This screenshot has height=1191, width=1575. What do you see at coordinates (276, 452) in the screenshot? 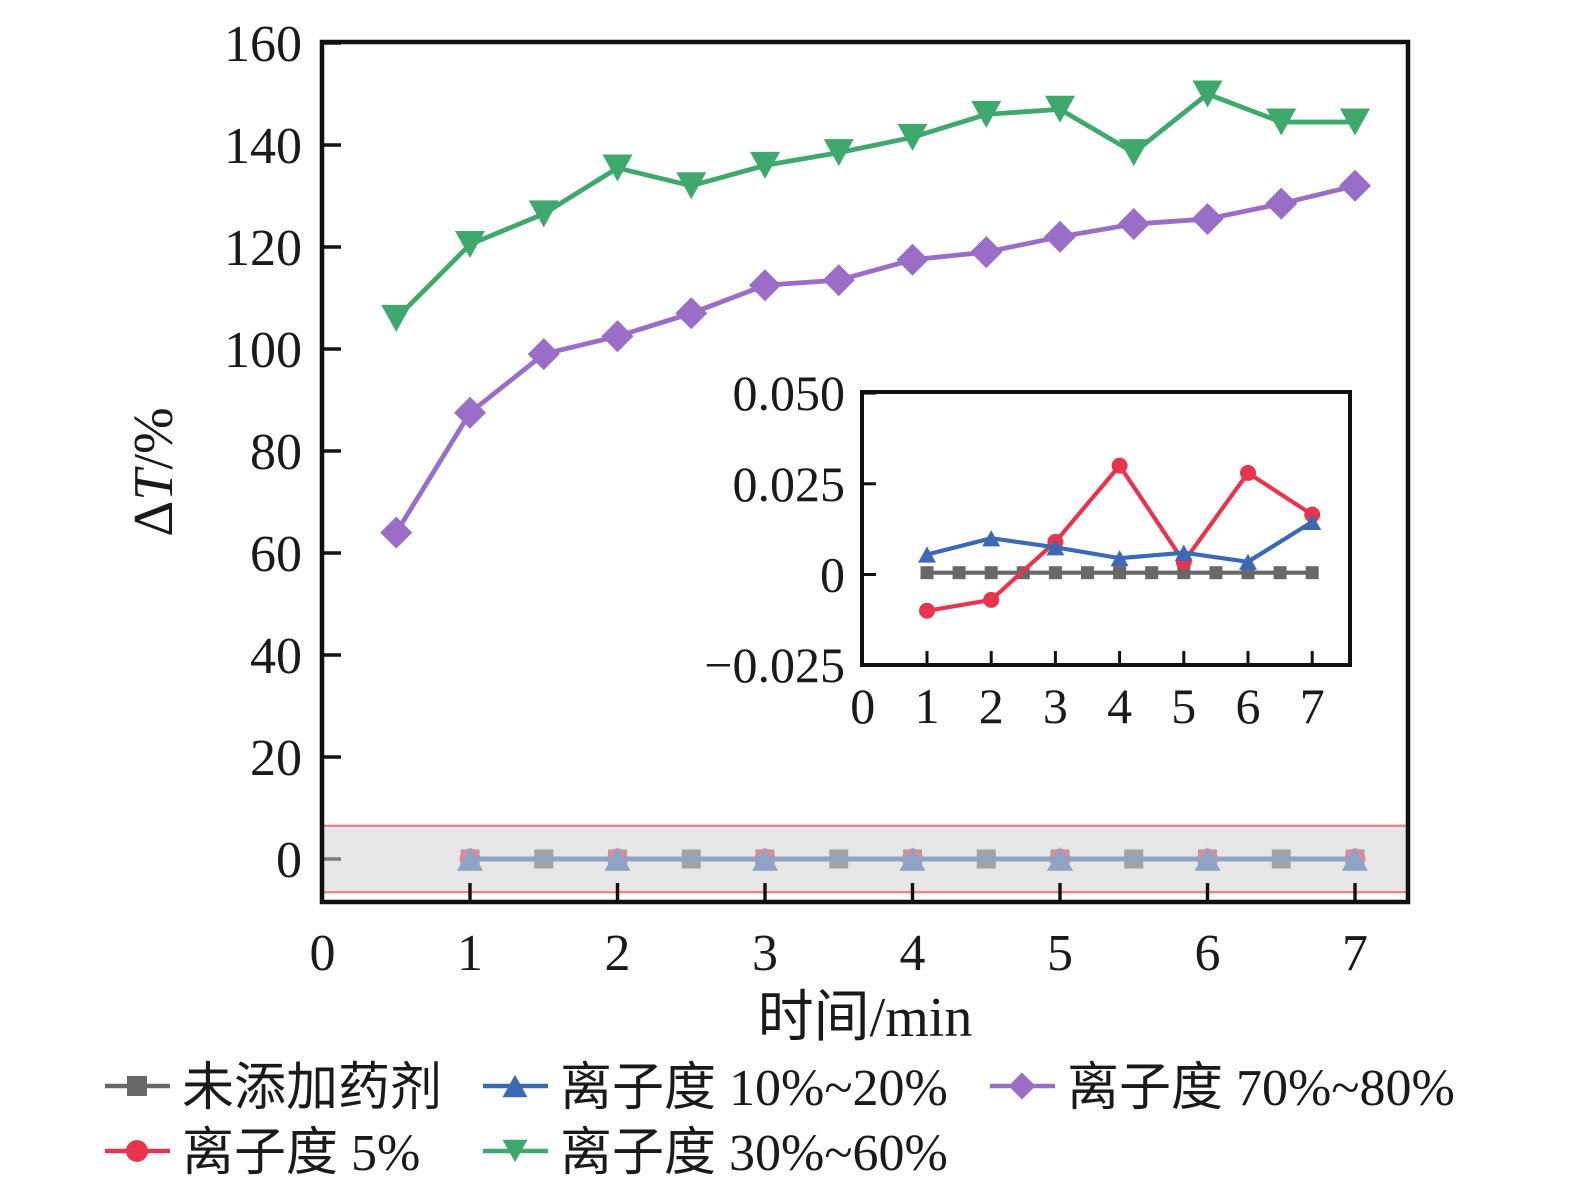
I see `y-tick-label: 80` at bounding box center [276, 452].